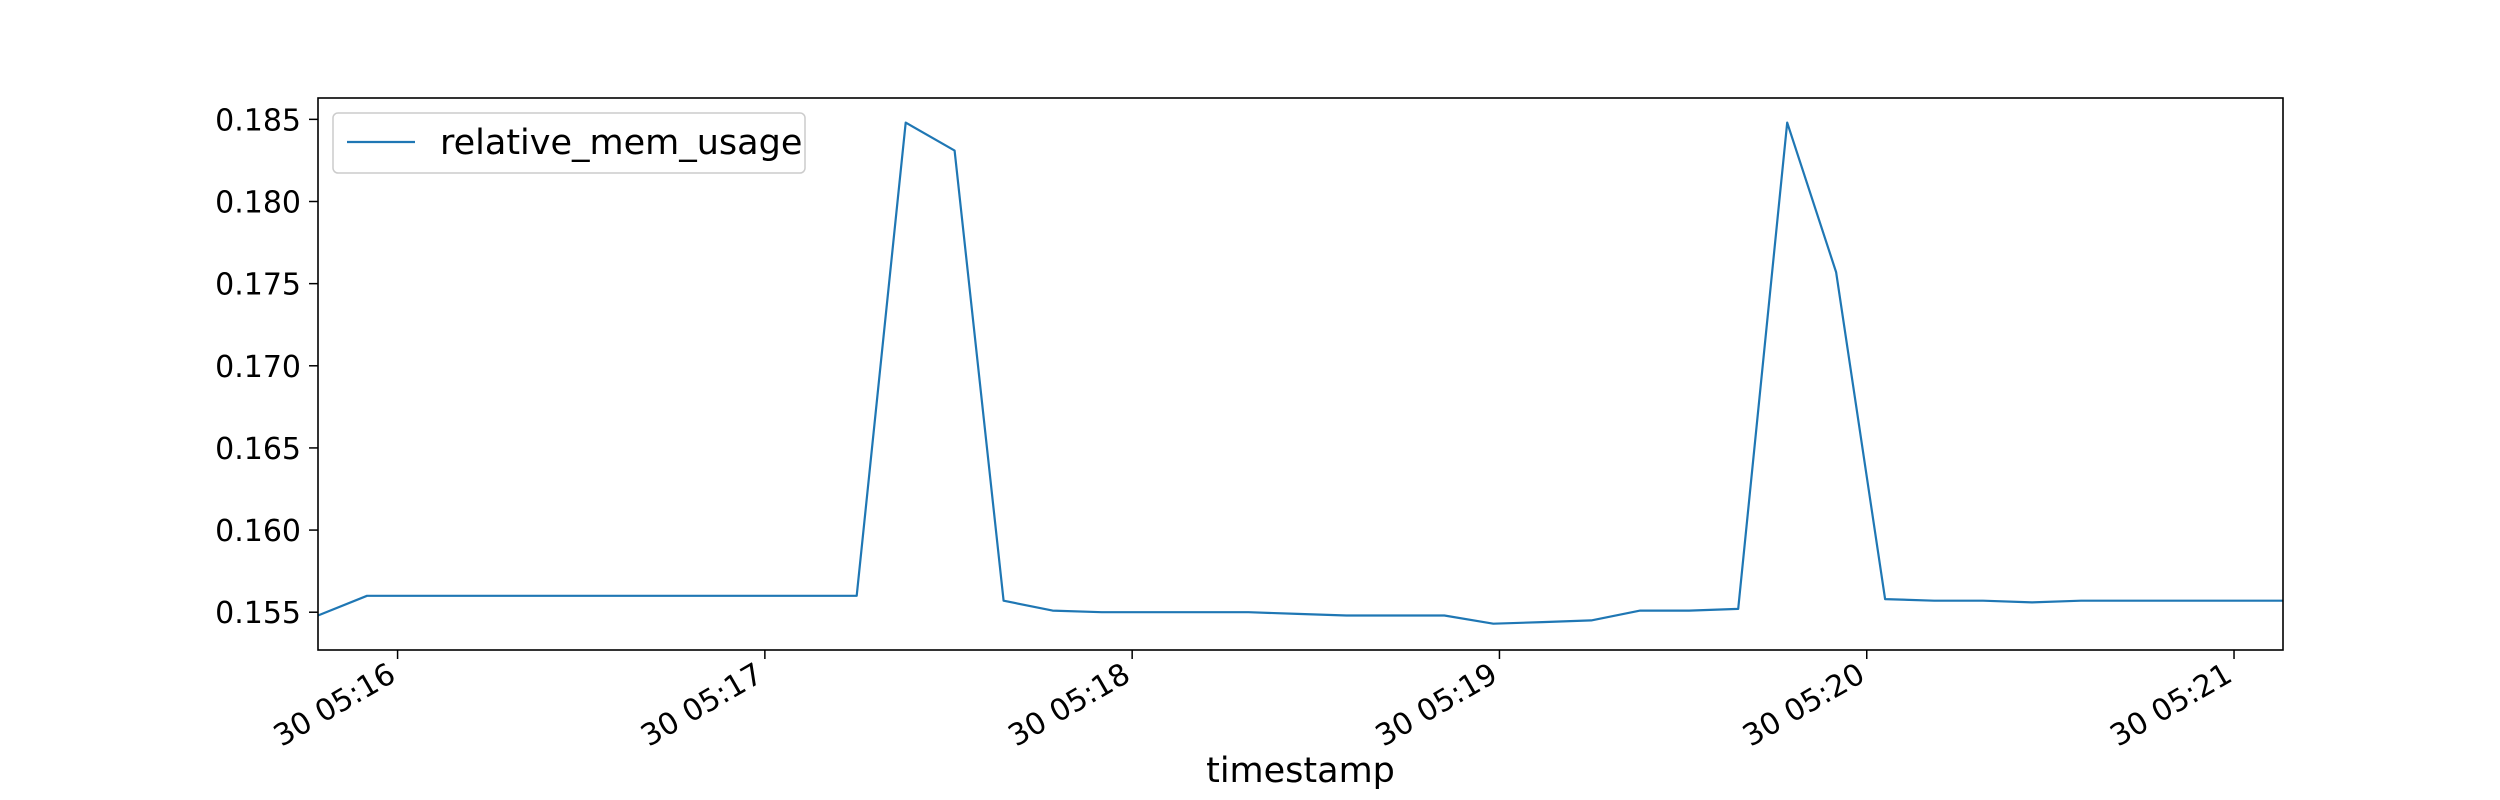 The image size is (2500, 800). I want to click on y-tick-label: 0.160, so click(258, 531).